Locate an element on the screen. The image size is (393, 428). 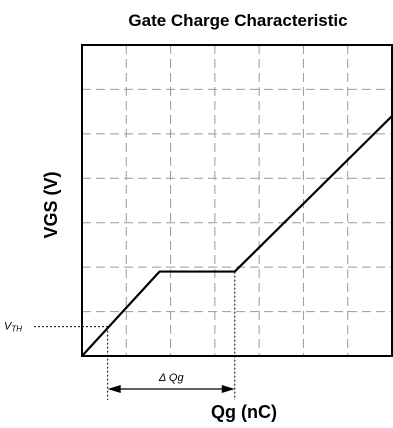
delta-arrow-head-left is located at coordinates (114, 389).